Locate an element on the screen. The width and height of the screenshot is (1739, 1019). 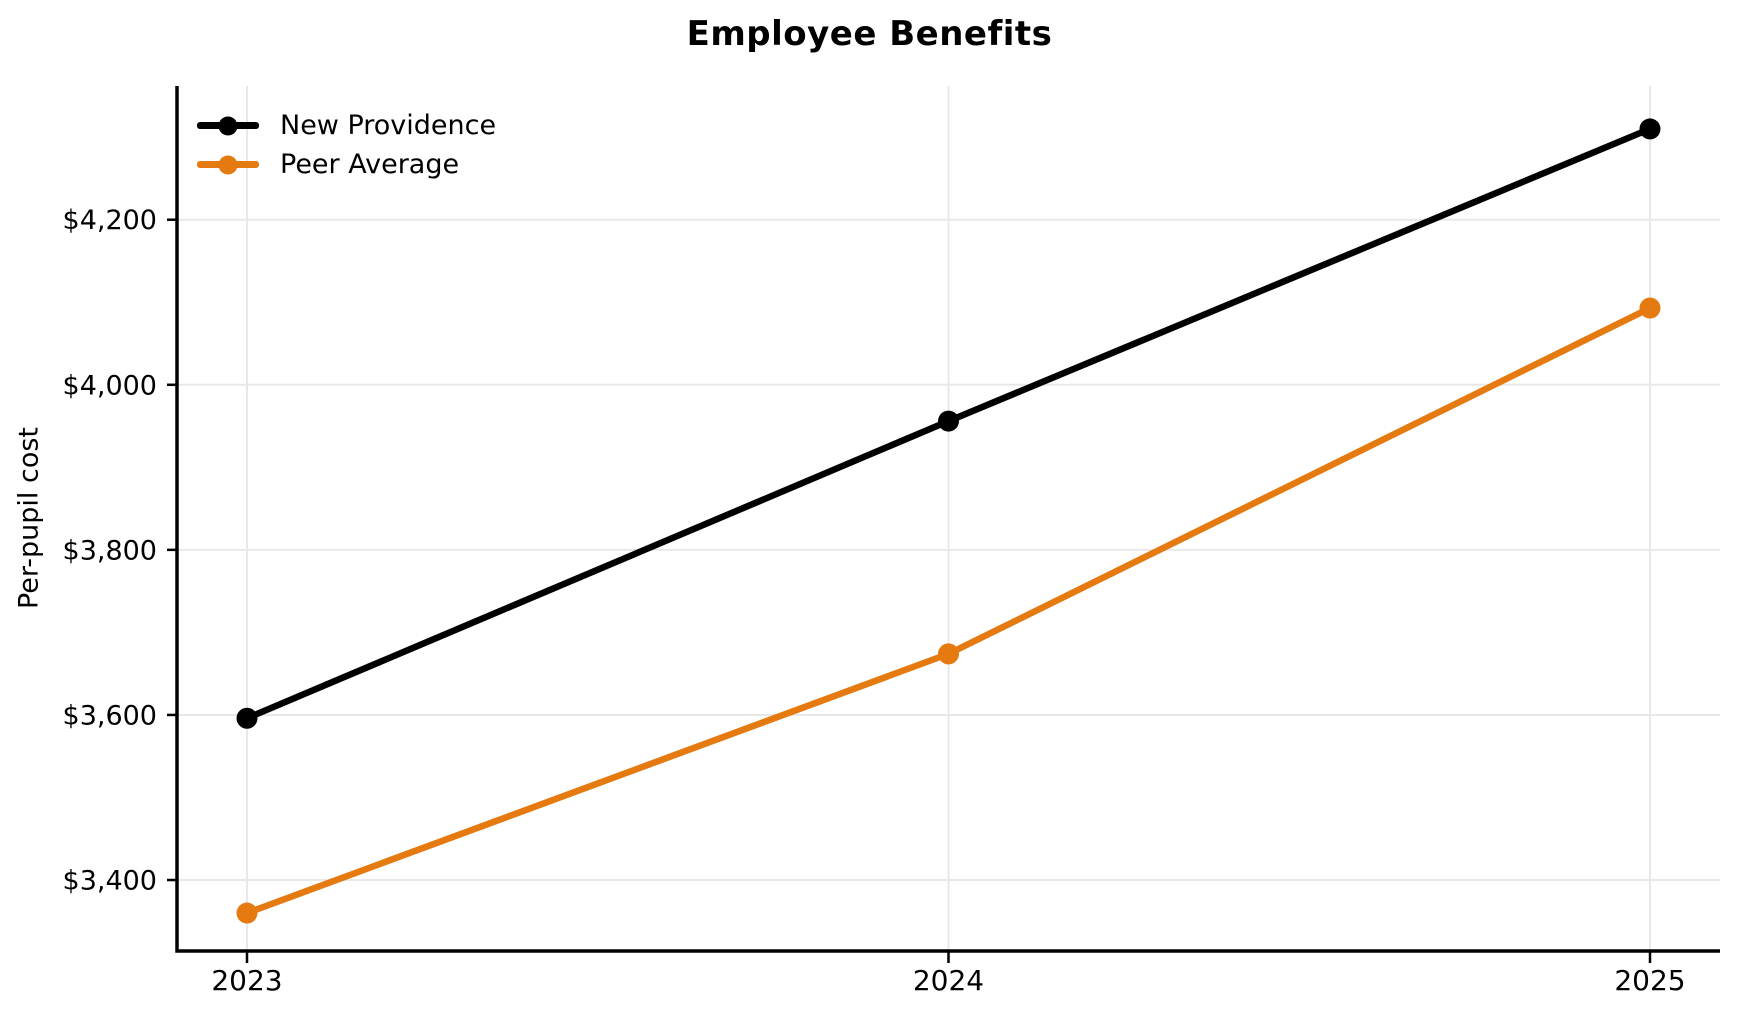
marker-new-providence-2023 is located at coordinates (247, 718).